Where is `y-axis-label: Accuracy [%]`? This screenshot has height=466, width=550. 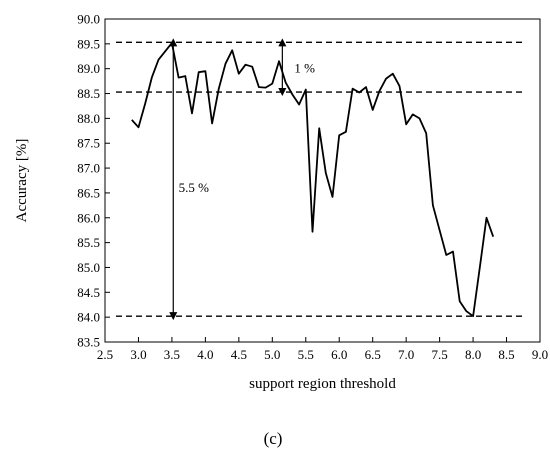
y-axis-label: Accuracy [%] is located at coordinates (22, 181).